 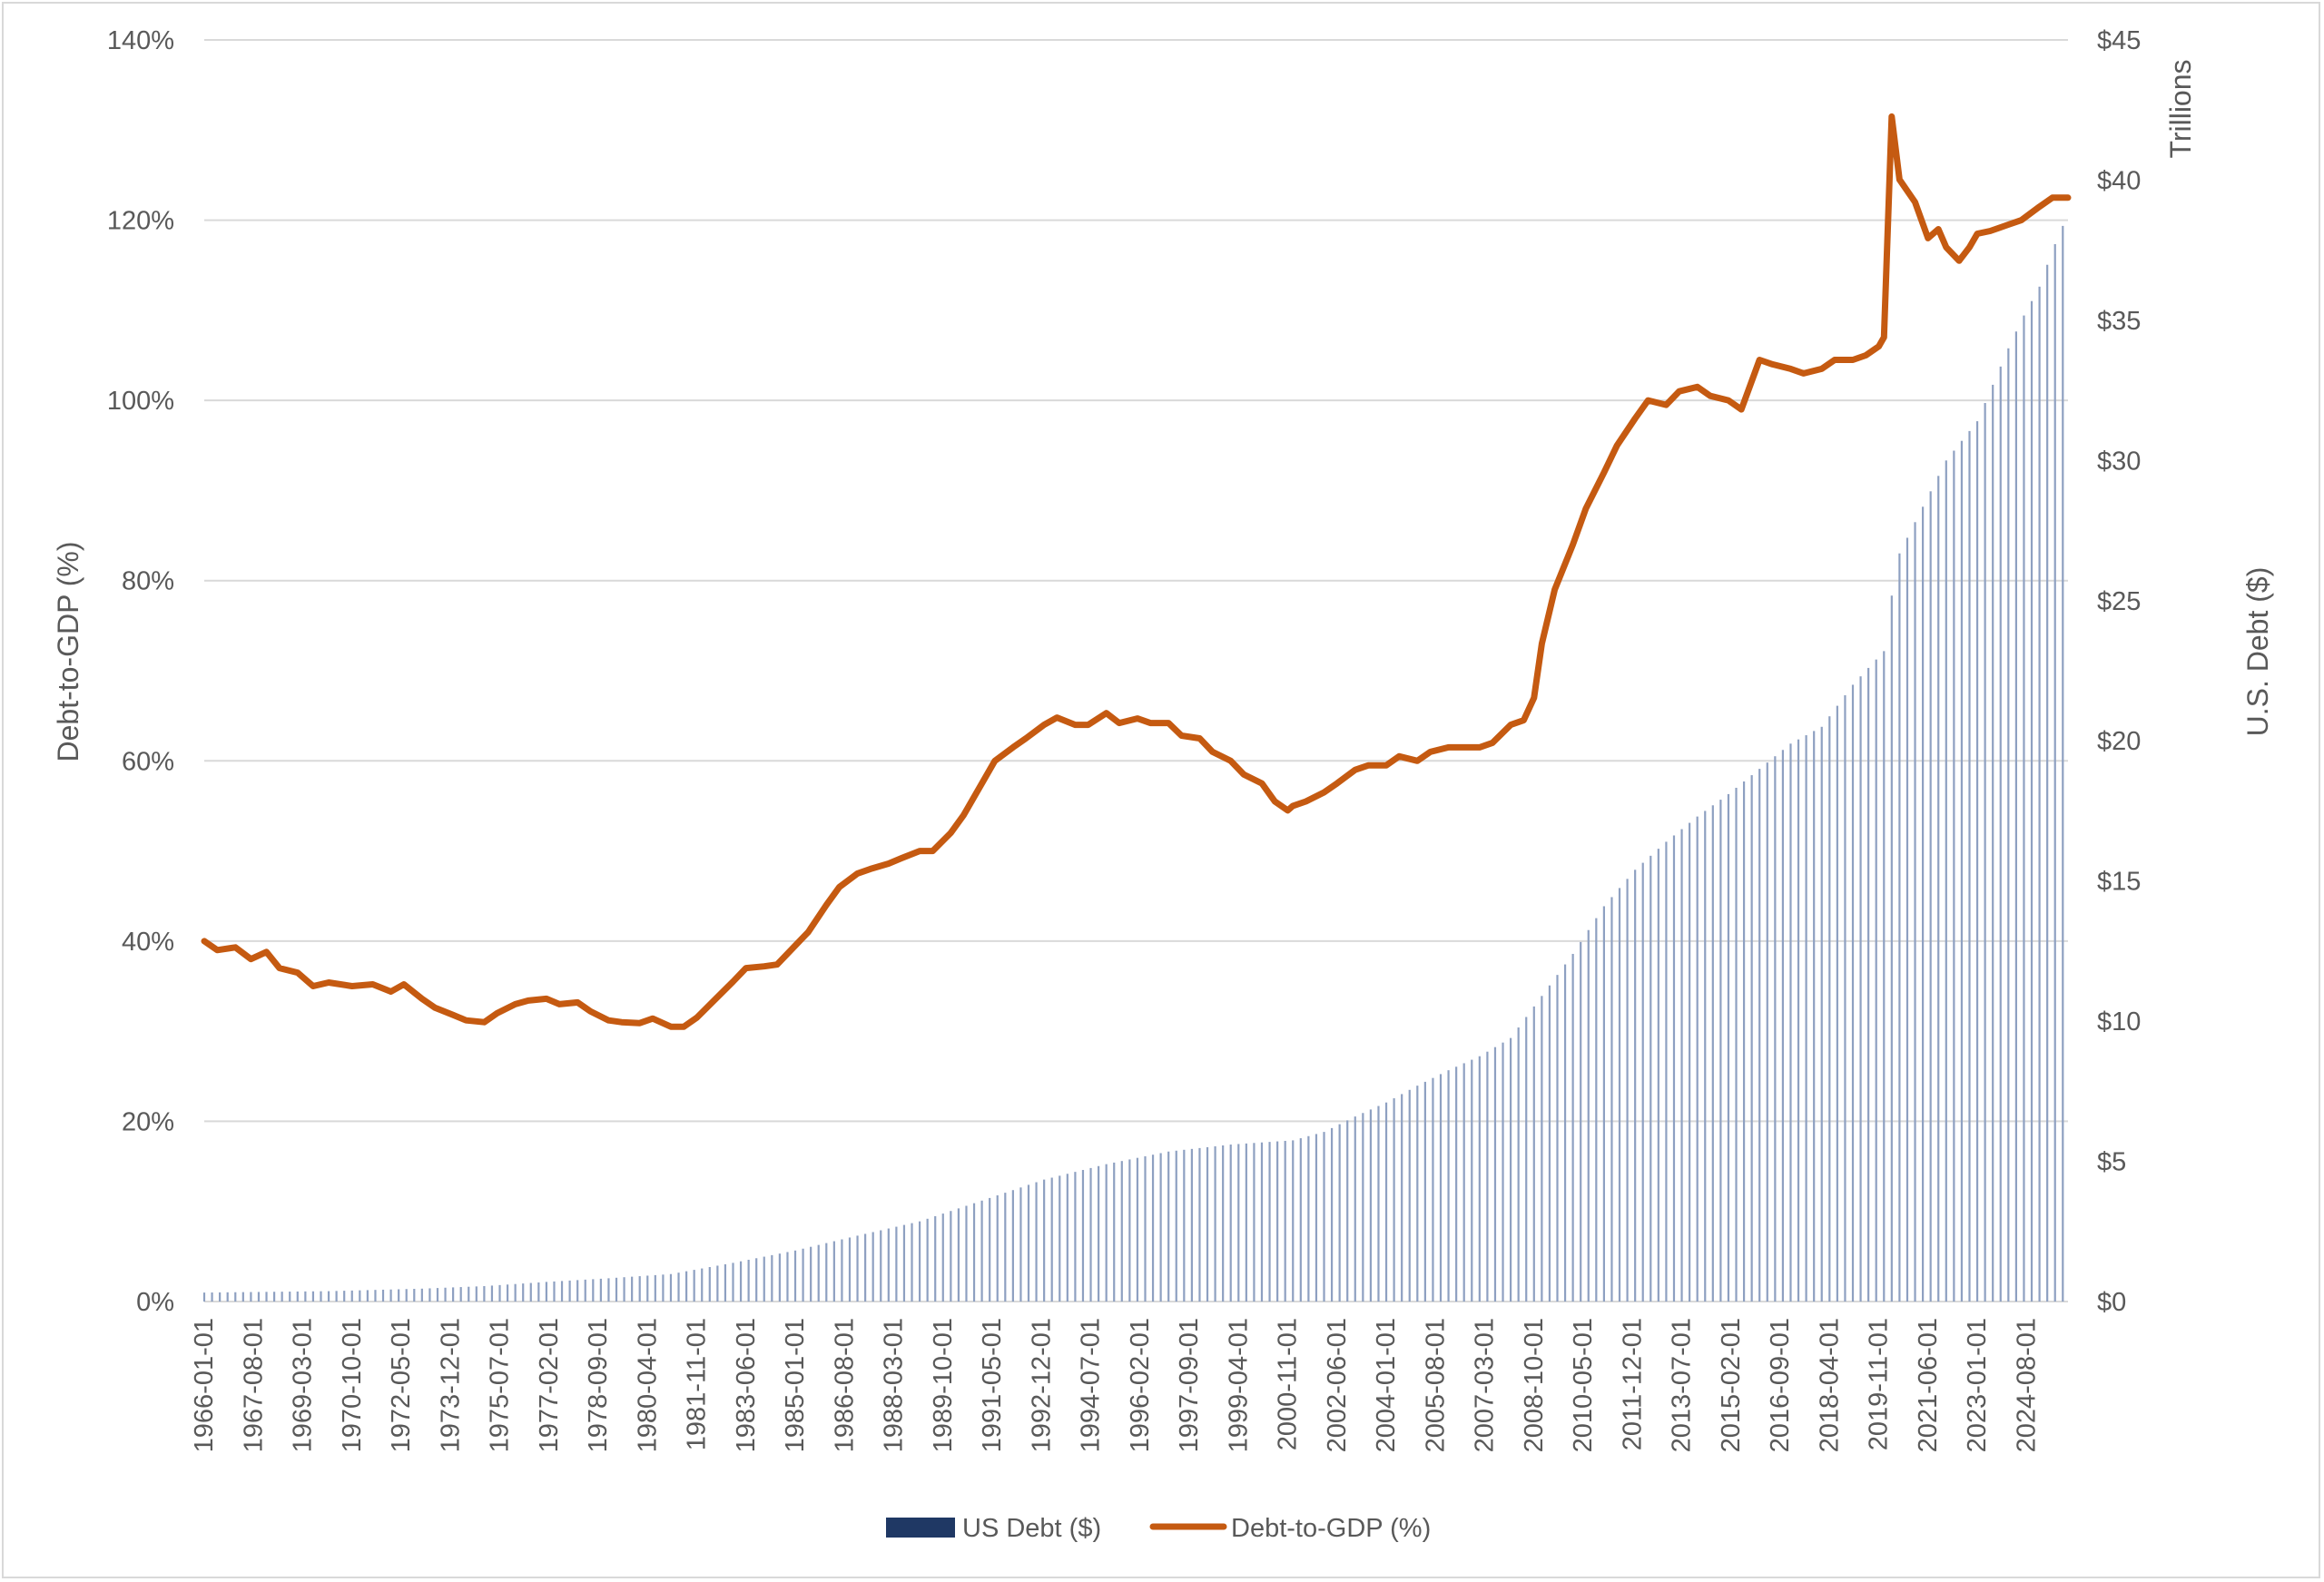 I want to click on right-axis-tick-label: $5, so click(x=2111, y=1162).